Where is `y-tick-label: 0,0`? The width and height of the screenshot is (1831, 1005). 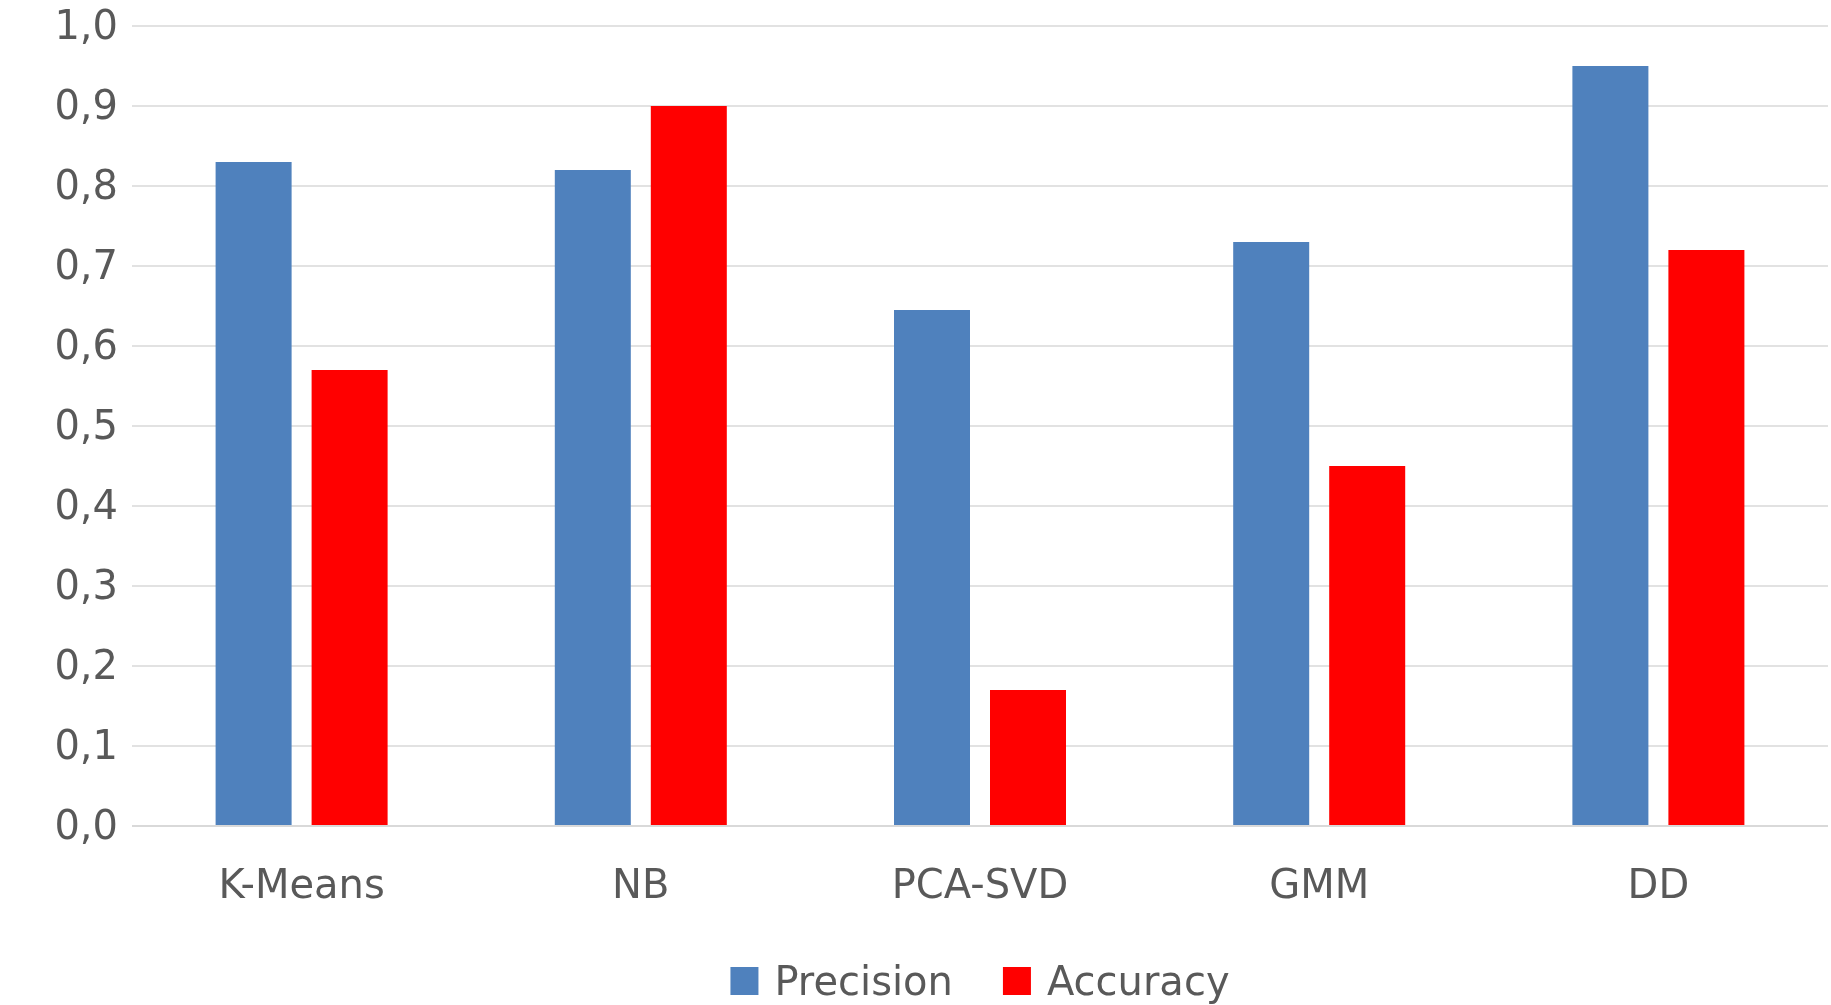 y-tick-label: 0,0 is located at coordinates (86, 825).